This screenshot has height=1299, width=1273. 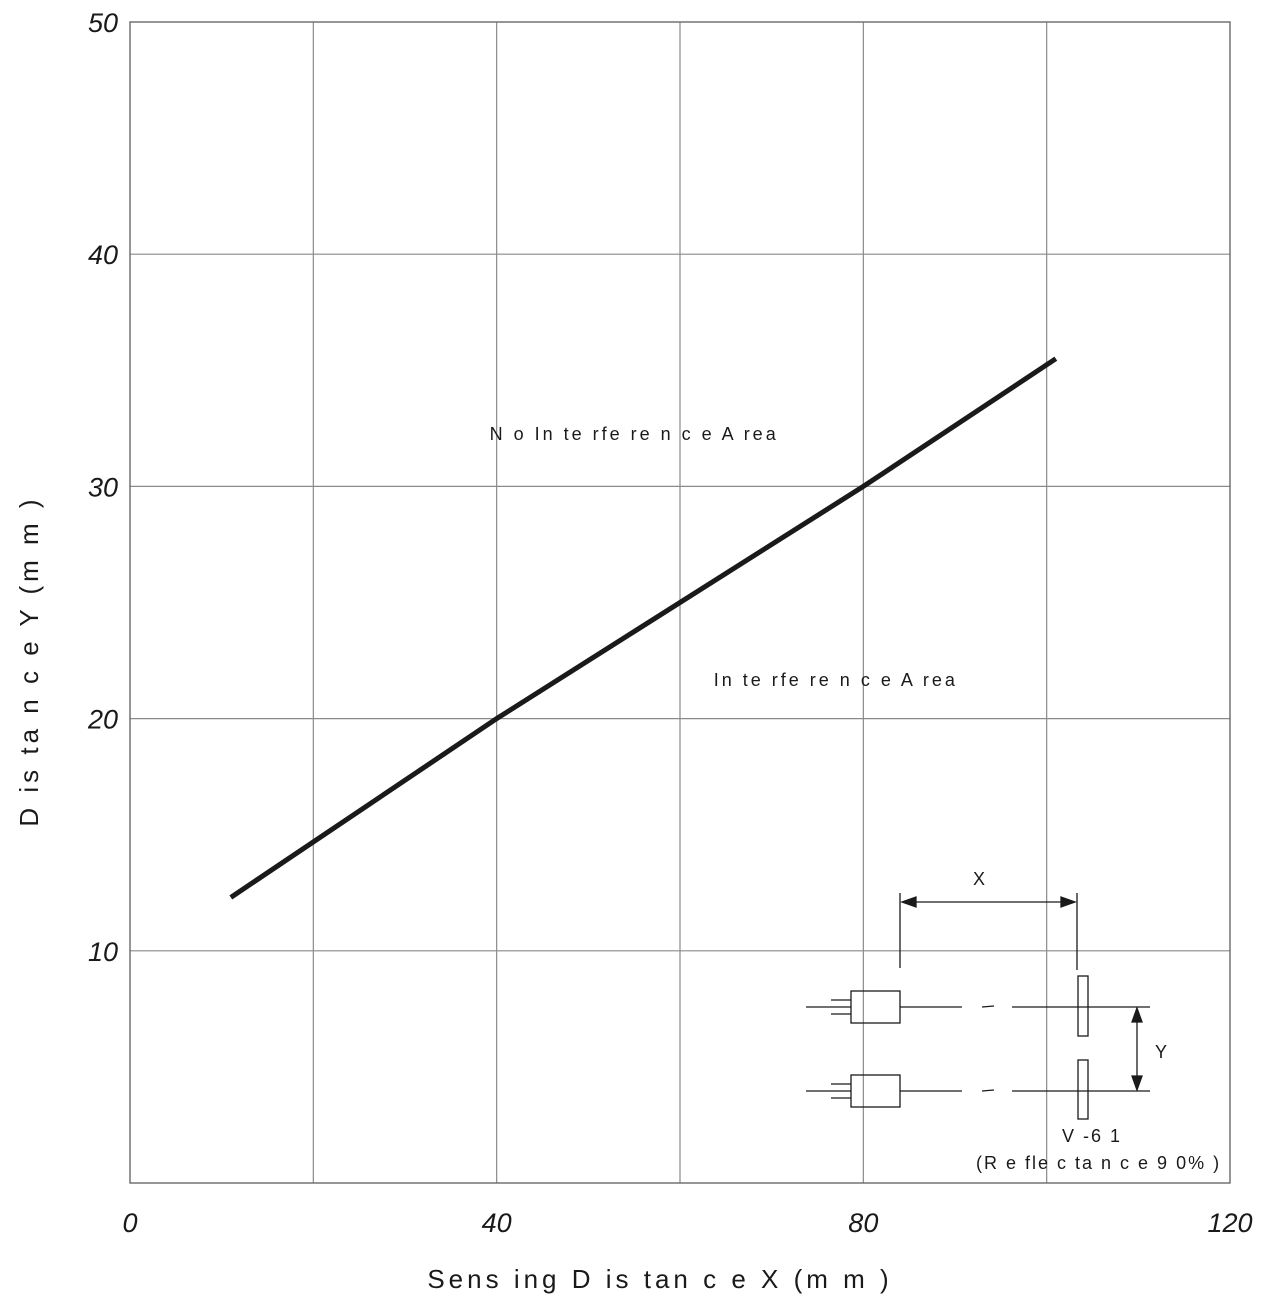 What do you see at coordinates (1137, 1083) in the screenshot?
I see `y-dimension-arrowhead-bottom` at bounding box center [1137, 1083].